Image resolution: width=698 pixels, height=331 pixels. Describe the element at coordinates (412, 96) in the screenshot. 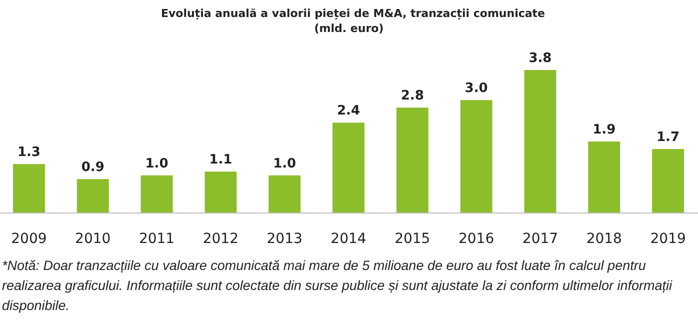

I see `data-label: 2.8` at that location.